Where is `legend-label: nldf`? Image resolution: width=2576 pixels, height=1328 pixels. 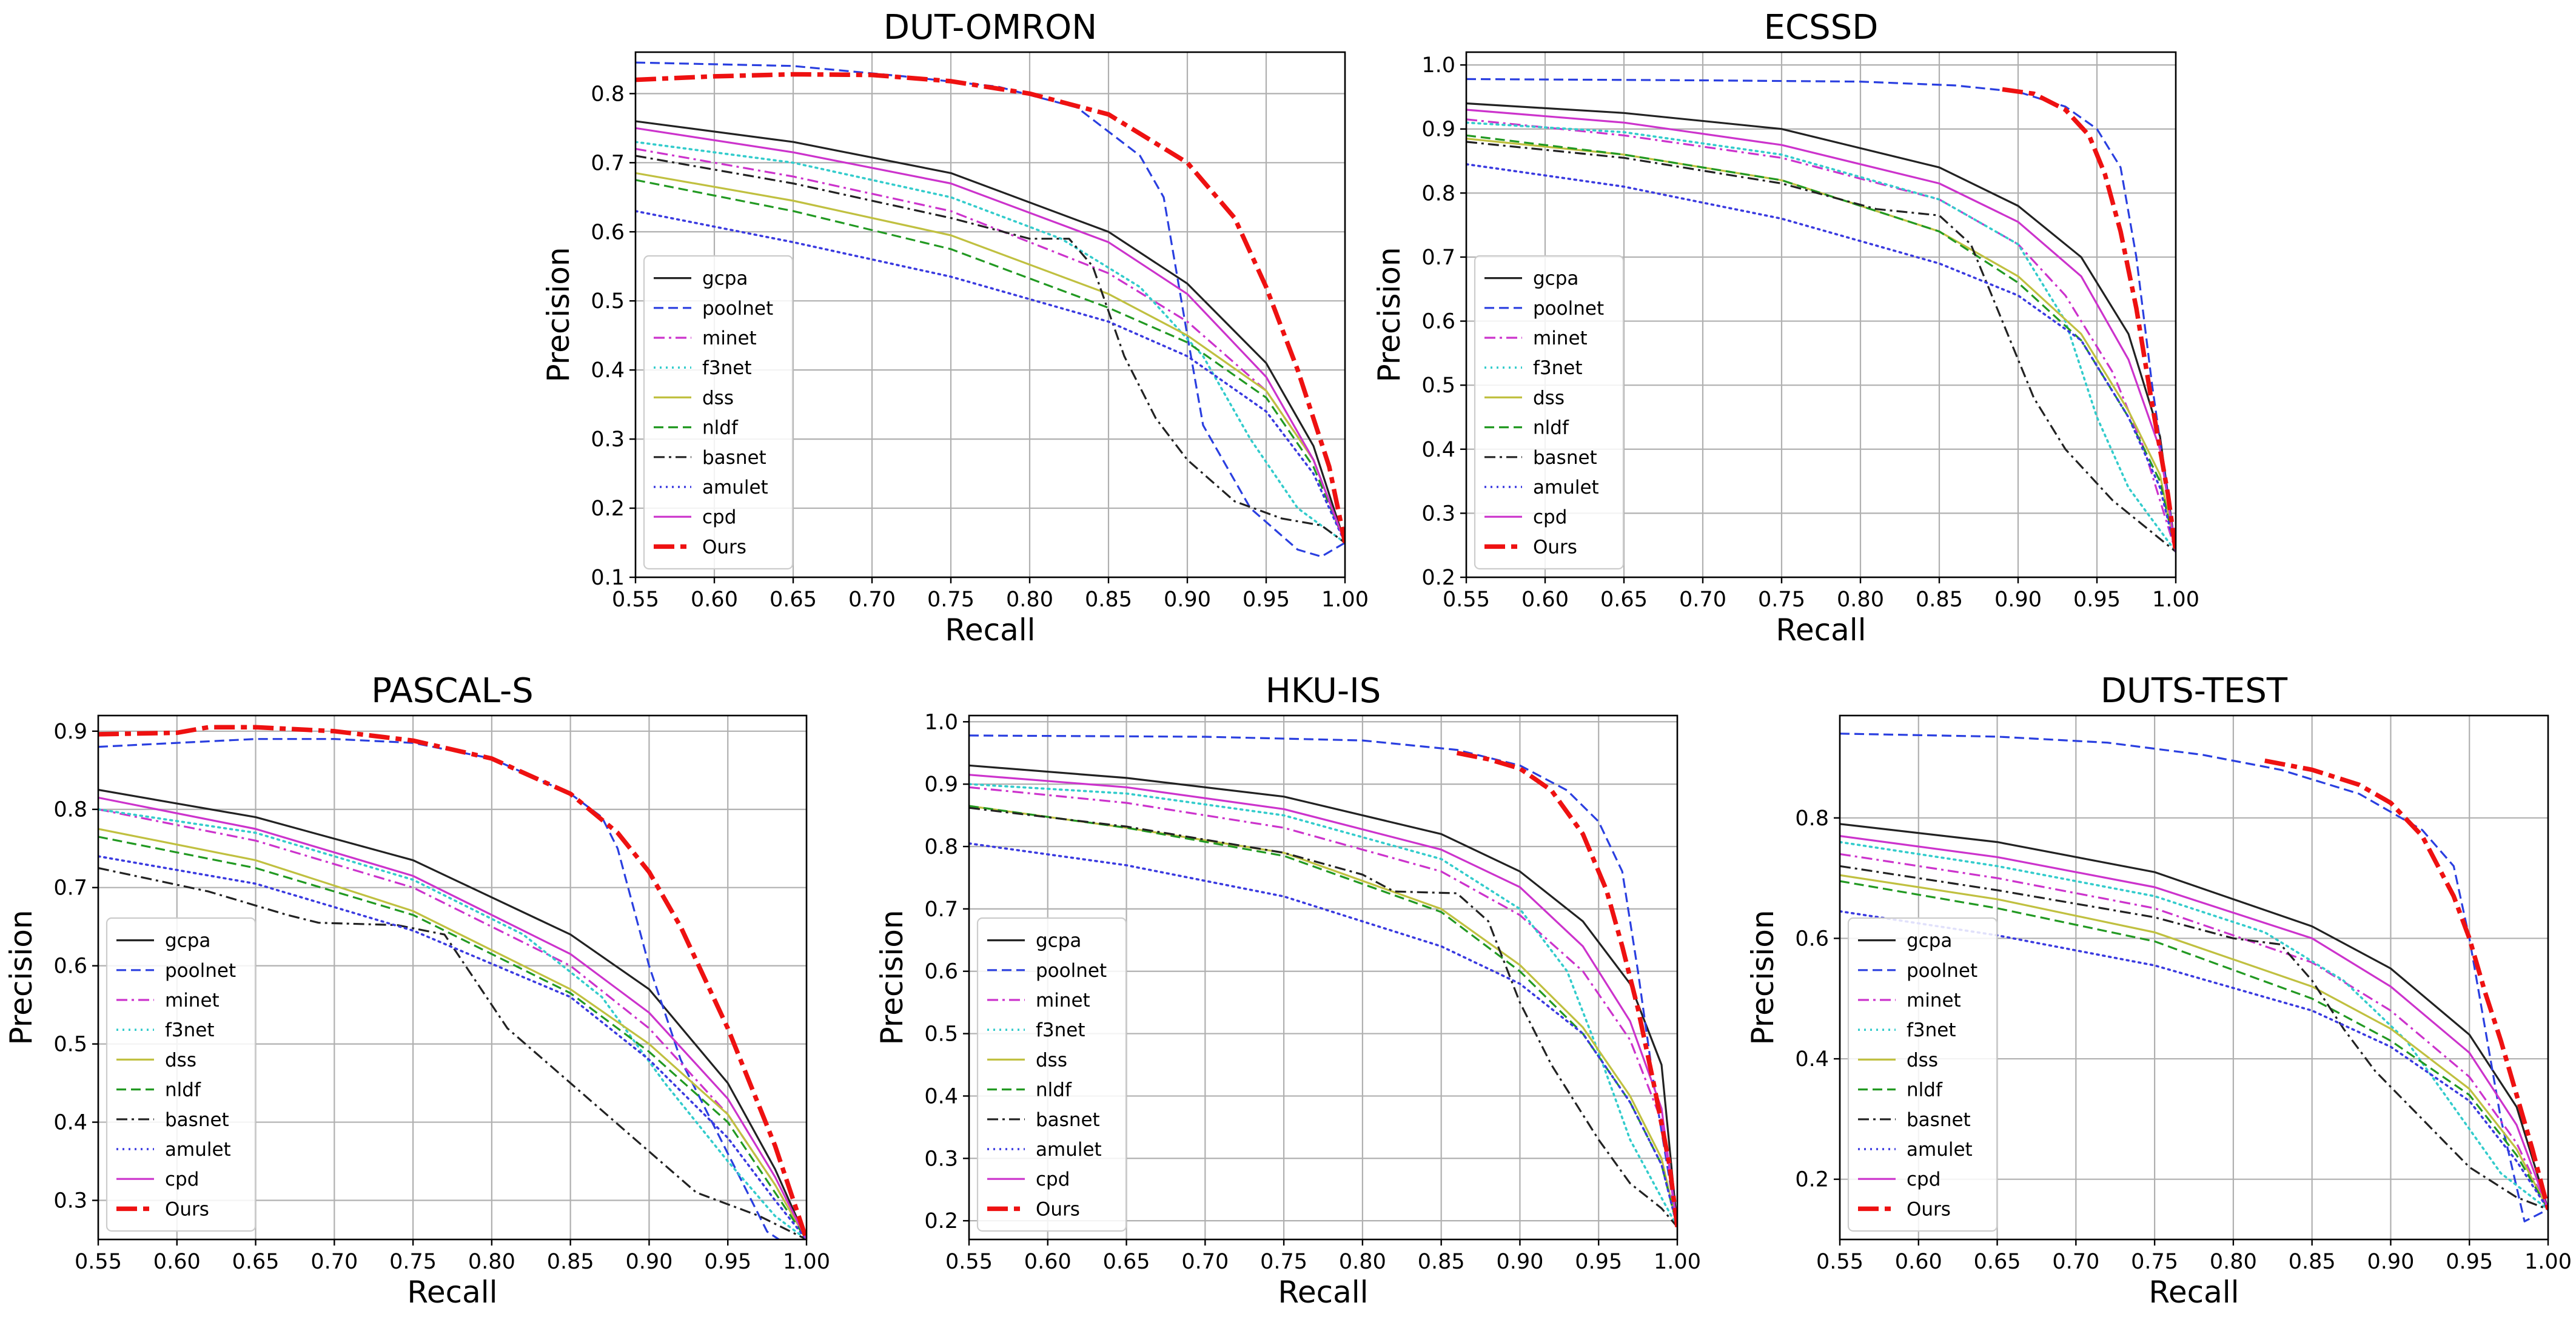
legend-label: nldf is located at coordinates (720, 428).